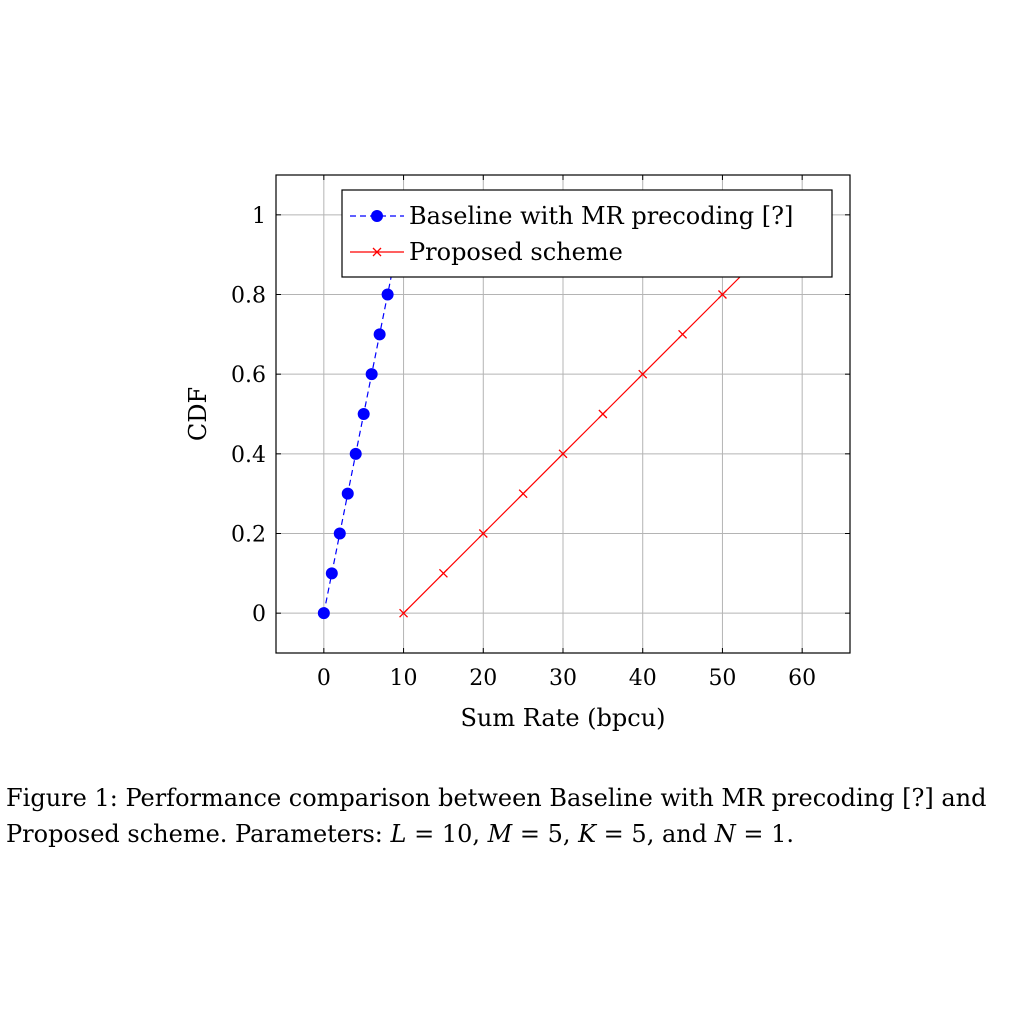  Describe the element at coordinates (248, 296) in the screenshot. I see `y-tick-label: 0.8` at that location.